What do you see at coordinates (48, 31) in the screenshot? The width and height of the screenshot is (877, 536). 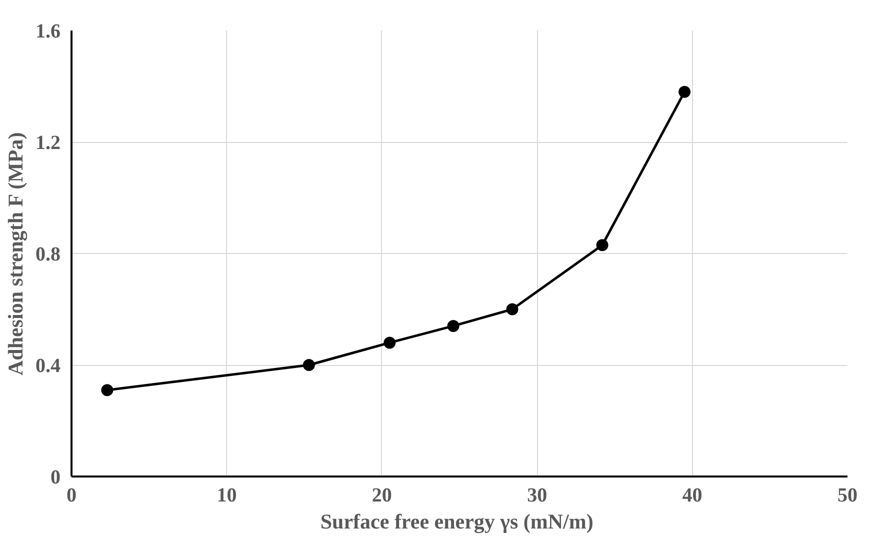 I see `y-tick-label: 1.6` at bounding box center [48, 31].